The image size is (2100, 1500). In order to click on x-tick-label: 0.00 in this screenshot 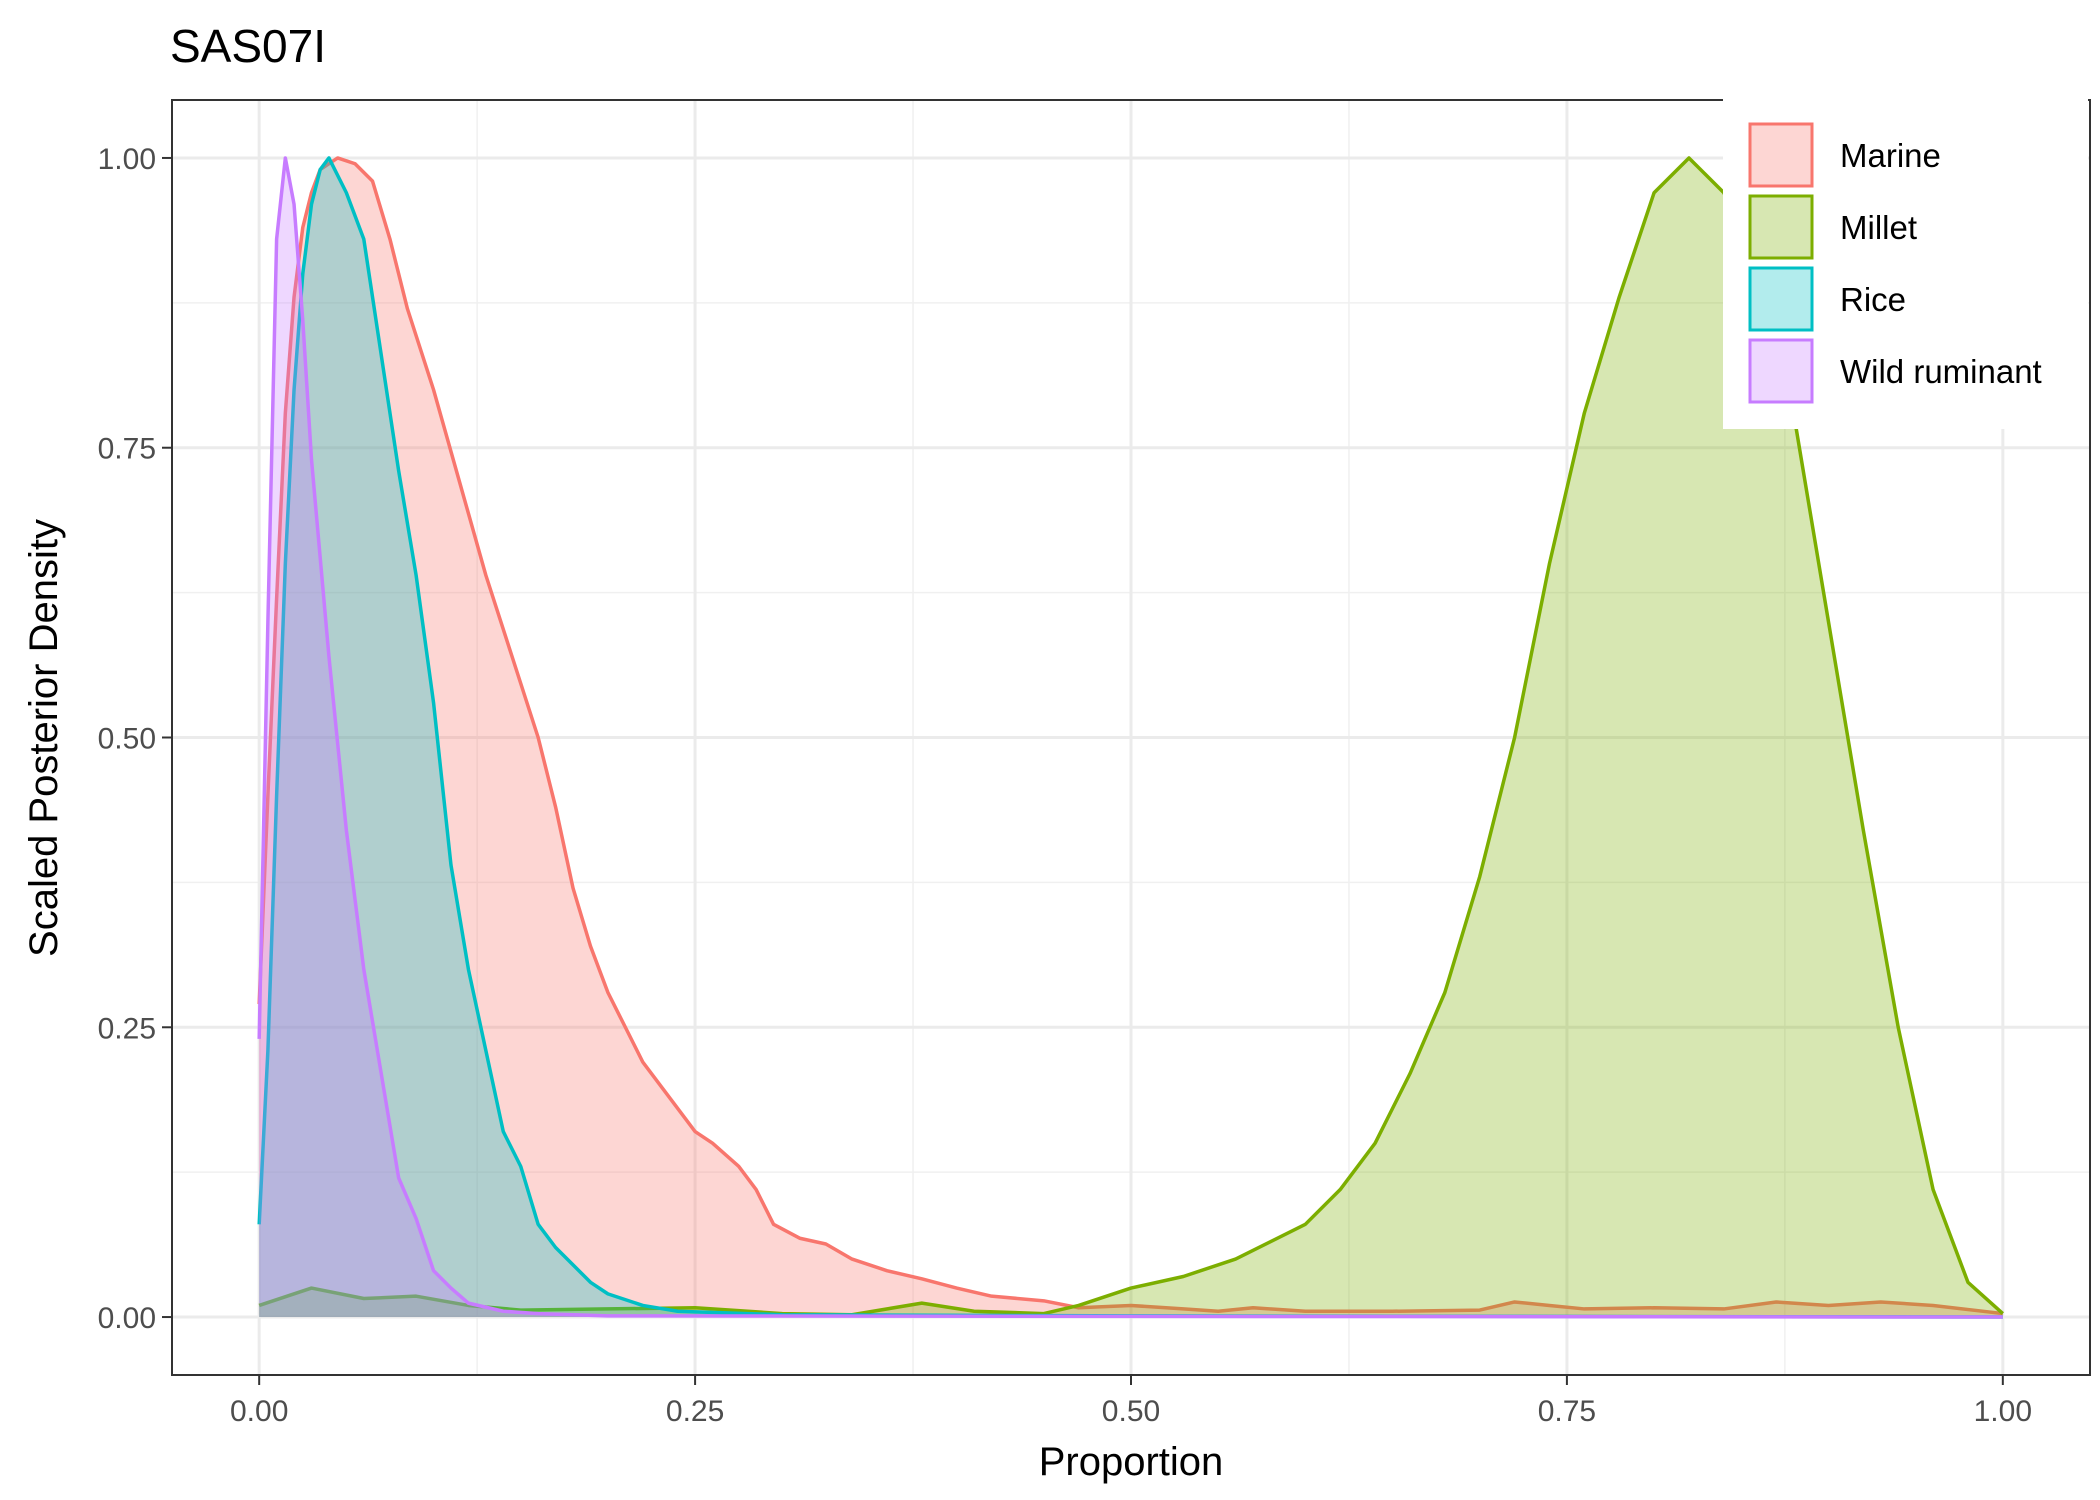, I will do `click(259, 1411)`.